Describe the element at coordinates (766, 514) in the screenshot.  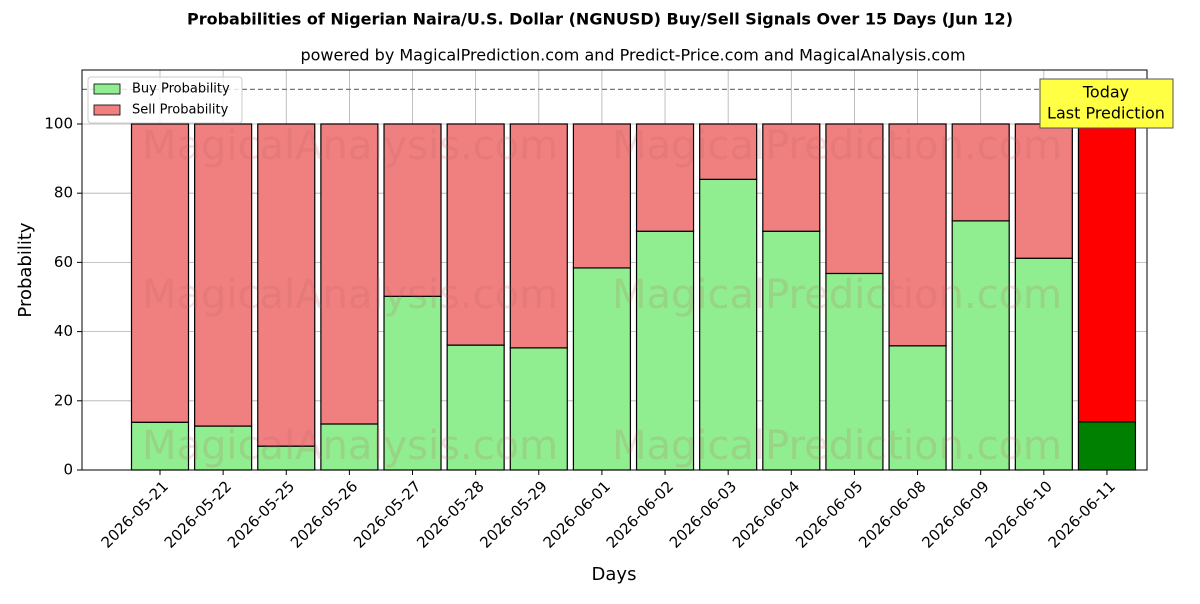
I see `x-tick-label: 2026-06-04` at that location.